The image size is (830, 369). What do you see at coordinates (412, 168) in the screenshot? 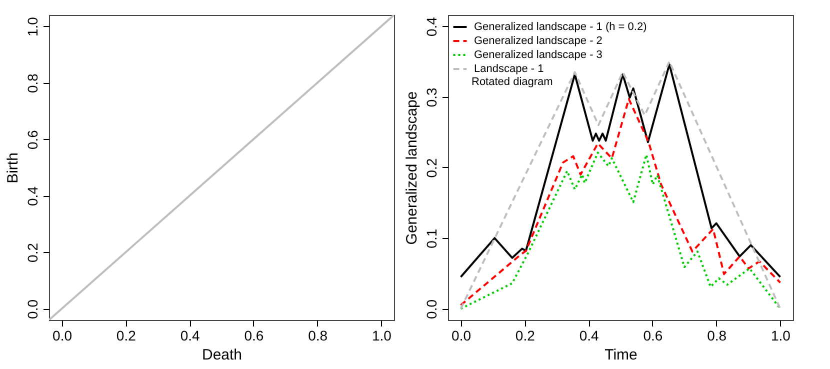
I see `y-axis-title: Generalized landscape` at bounding box center [412, 168].